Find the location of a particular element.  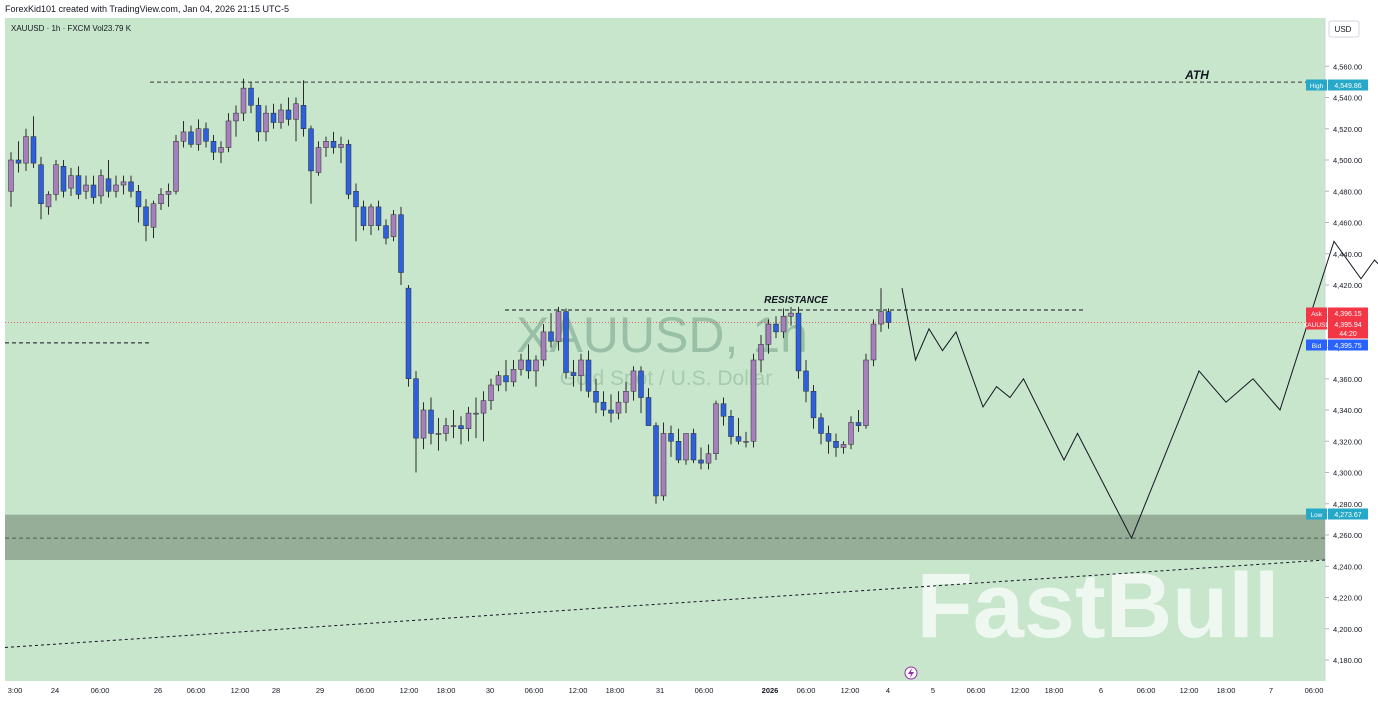

price-tick-label: 4,260.00 is located at coordinates (1347, 535).